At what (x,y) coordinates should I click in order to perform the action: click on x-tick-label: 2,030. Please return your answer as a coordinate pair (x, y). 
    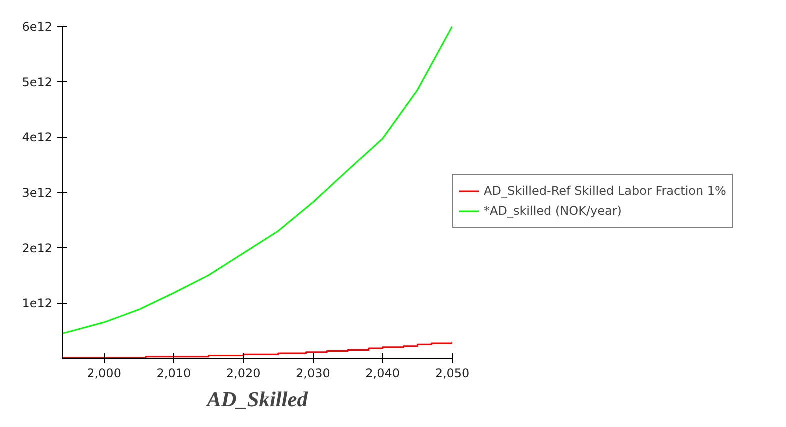
    Looking at the image, I should click on (313, 373).